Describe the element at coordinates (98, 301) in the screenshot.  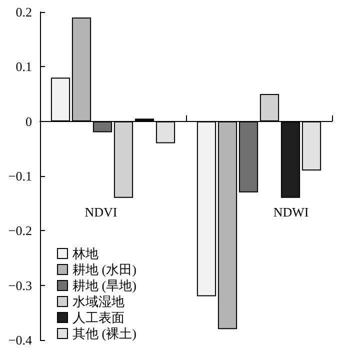
I see `legend-label: 水域湿地` at that location.